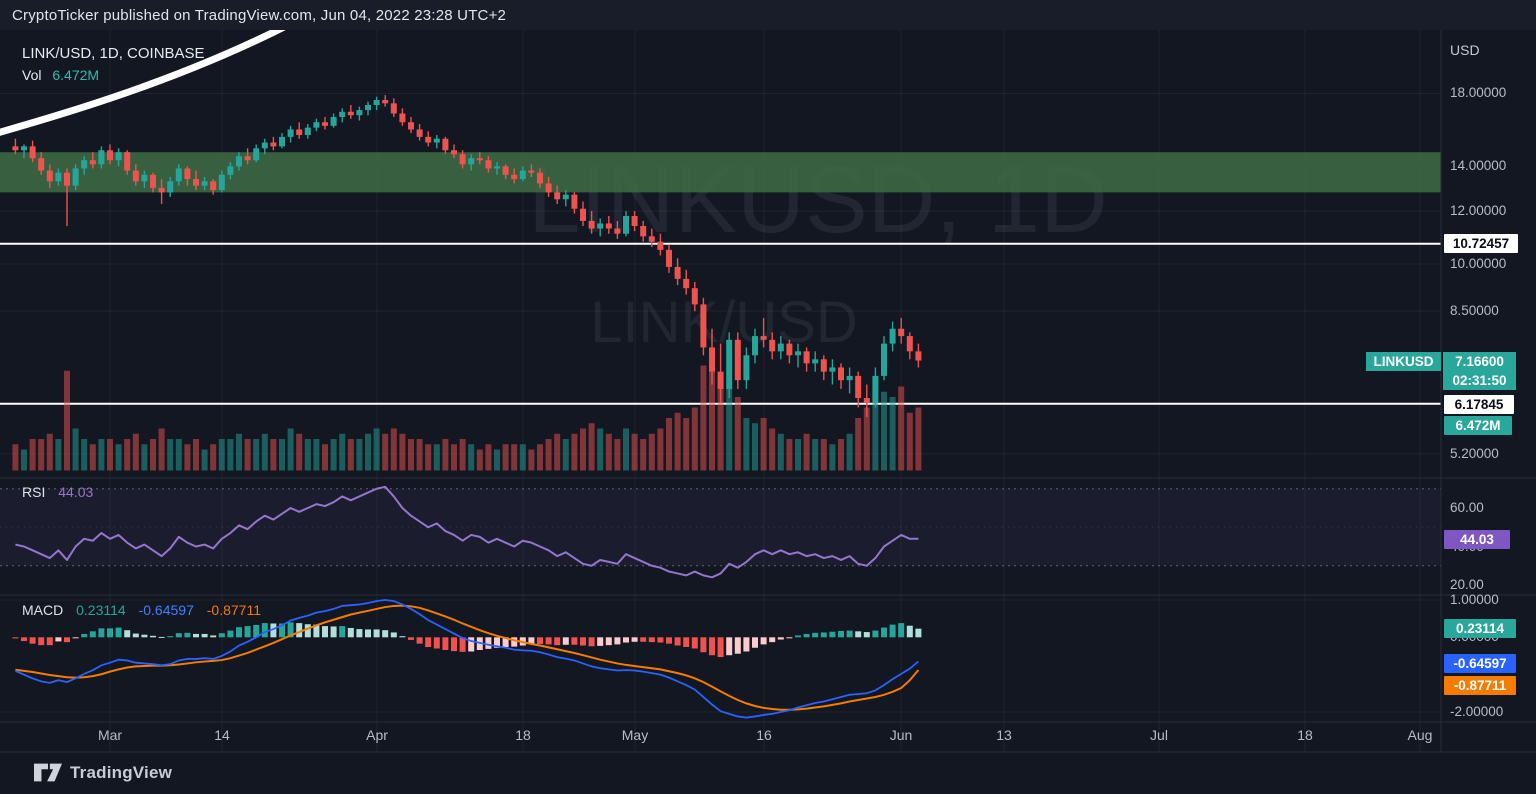 Image resolution: width=1536 pixels, height=794 pixels. Describe the element at coordinates (768, 737) in the screenshot. I see `time-axis: Mar 14 Apr 18 May 16 Jun 13 Jul 18 Aug` at that location.